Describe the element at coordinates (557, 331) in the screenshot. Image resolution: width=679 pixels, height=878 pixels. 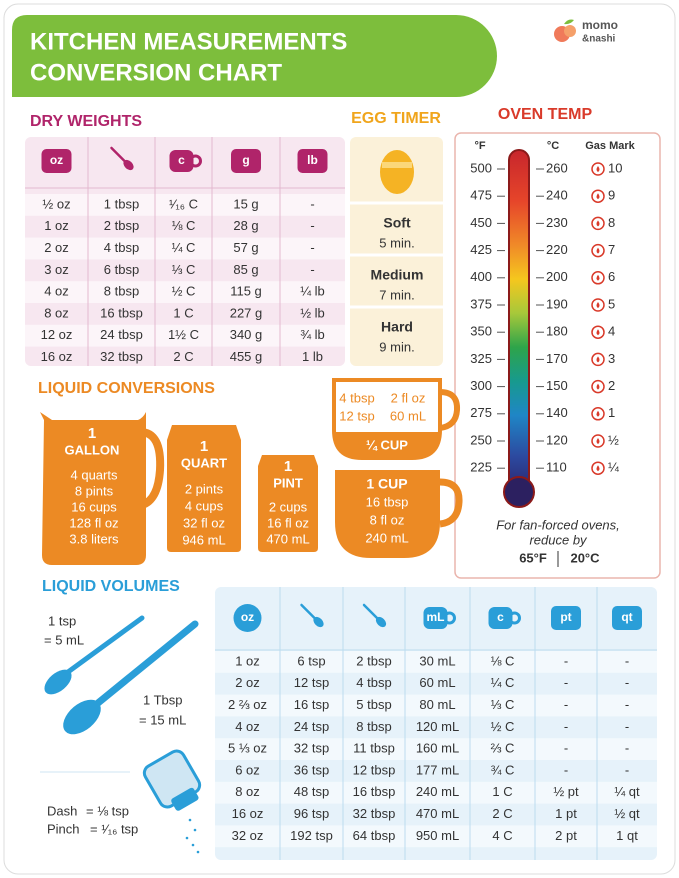
I see `celsius: 180` at that location.